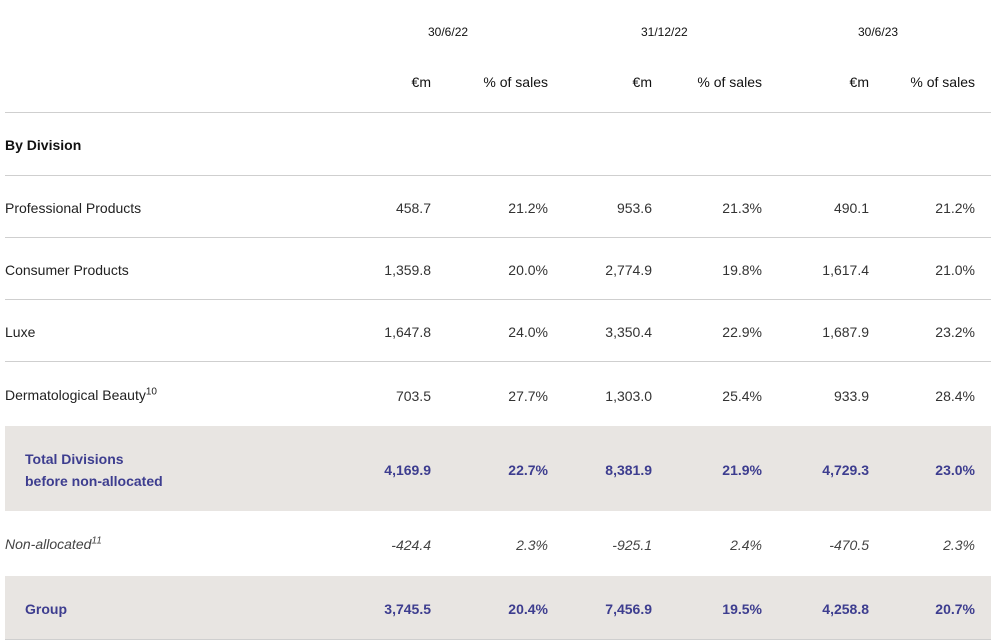 The width and height of the screenshot is (995, 643). What do you see at coordinates (498, 607) in the screenshot?
I see `group-row-band` at bounding box center [498, 607].